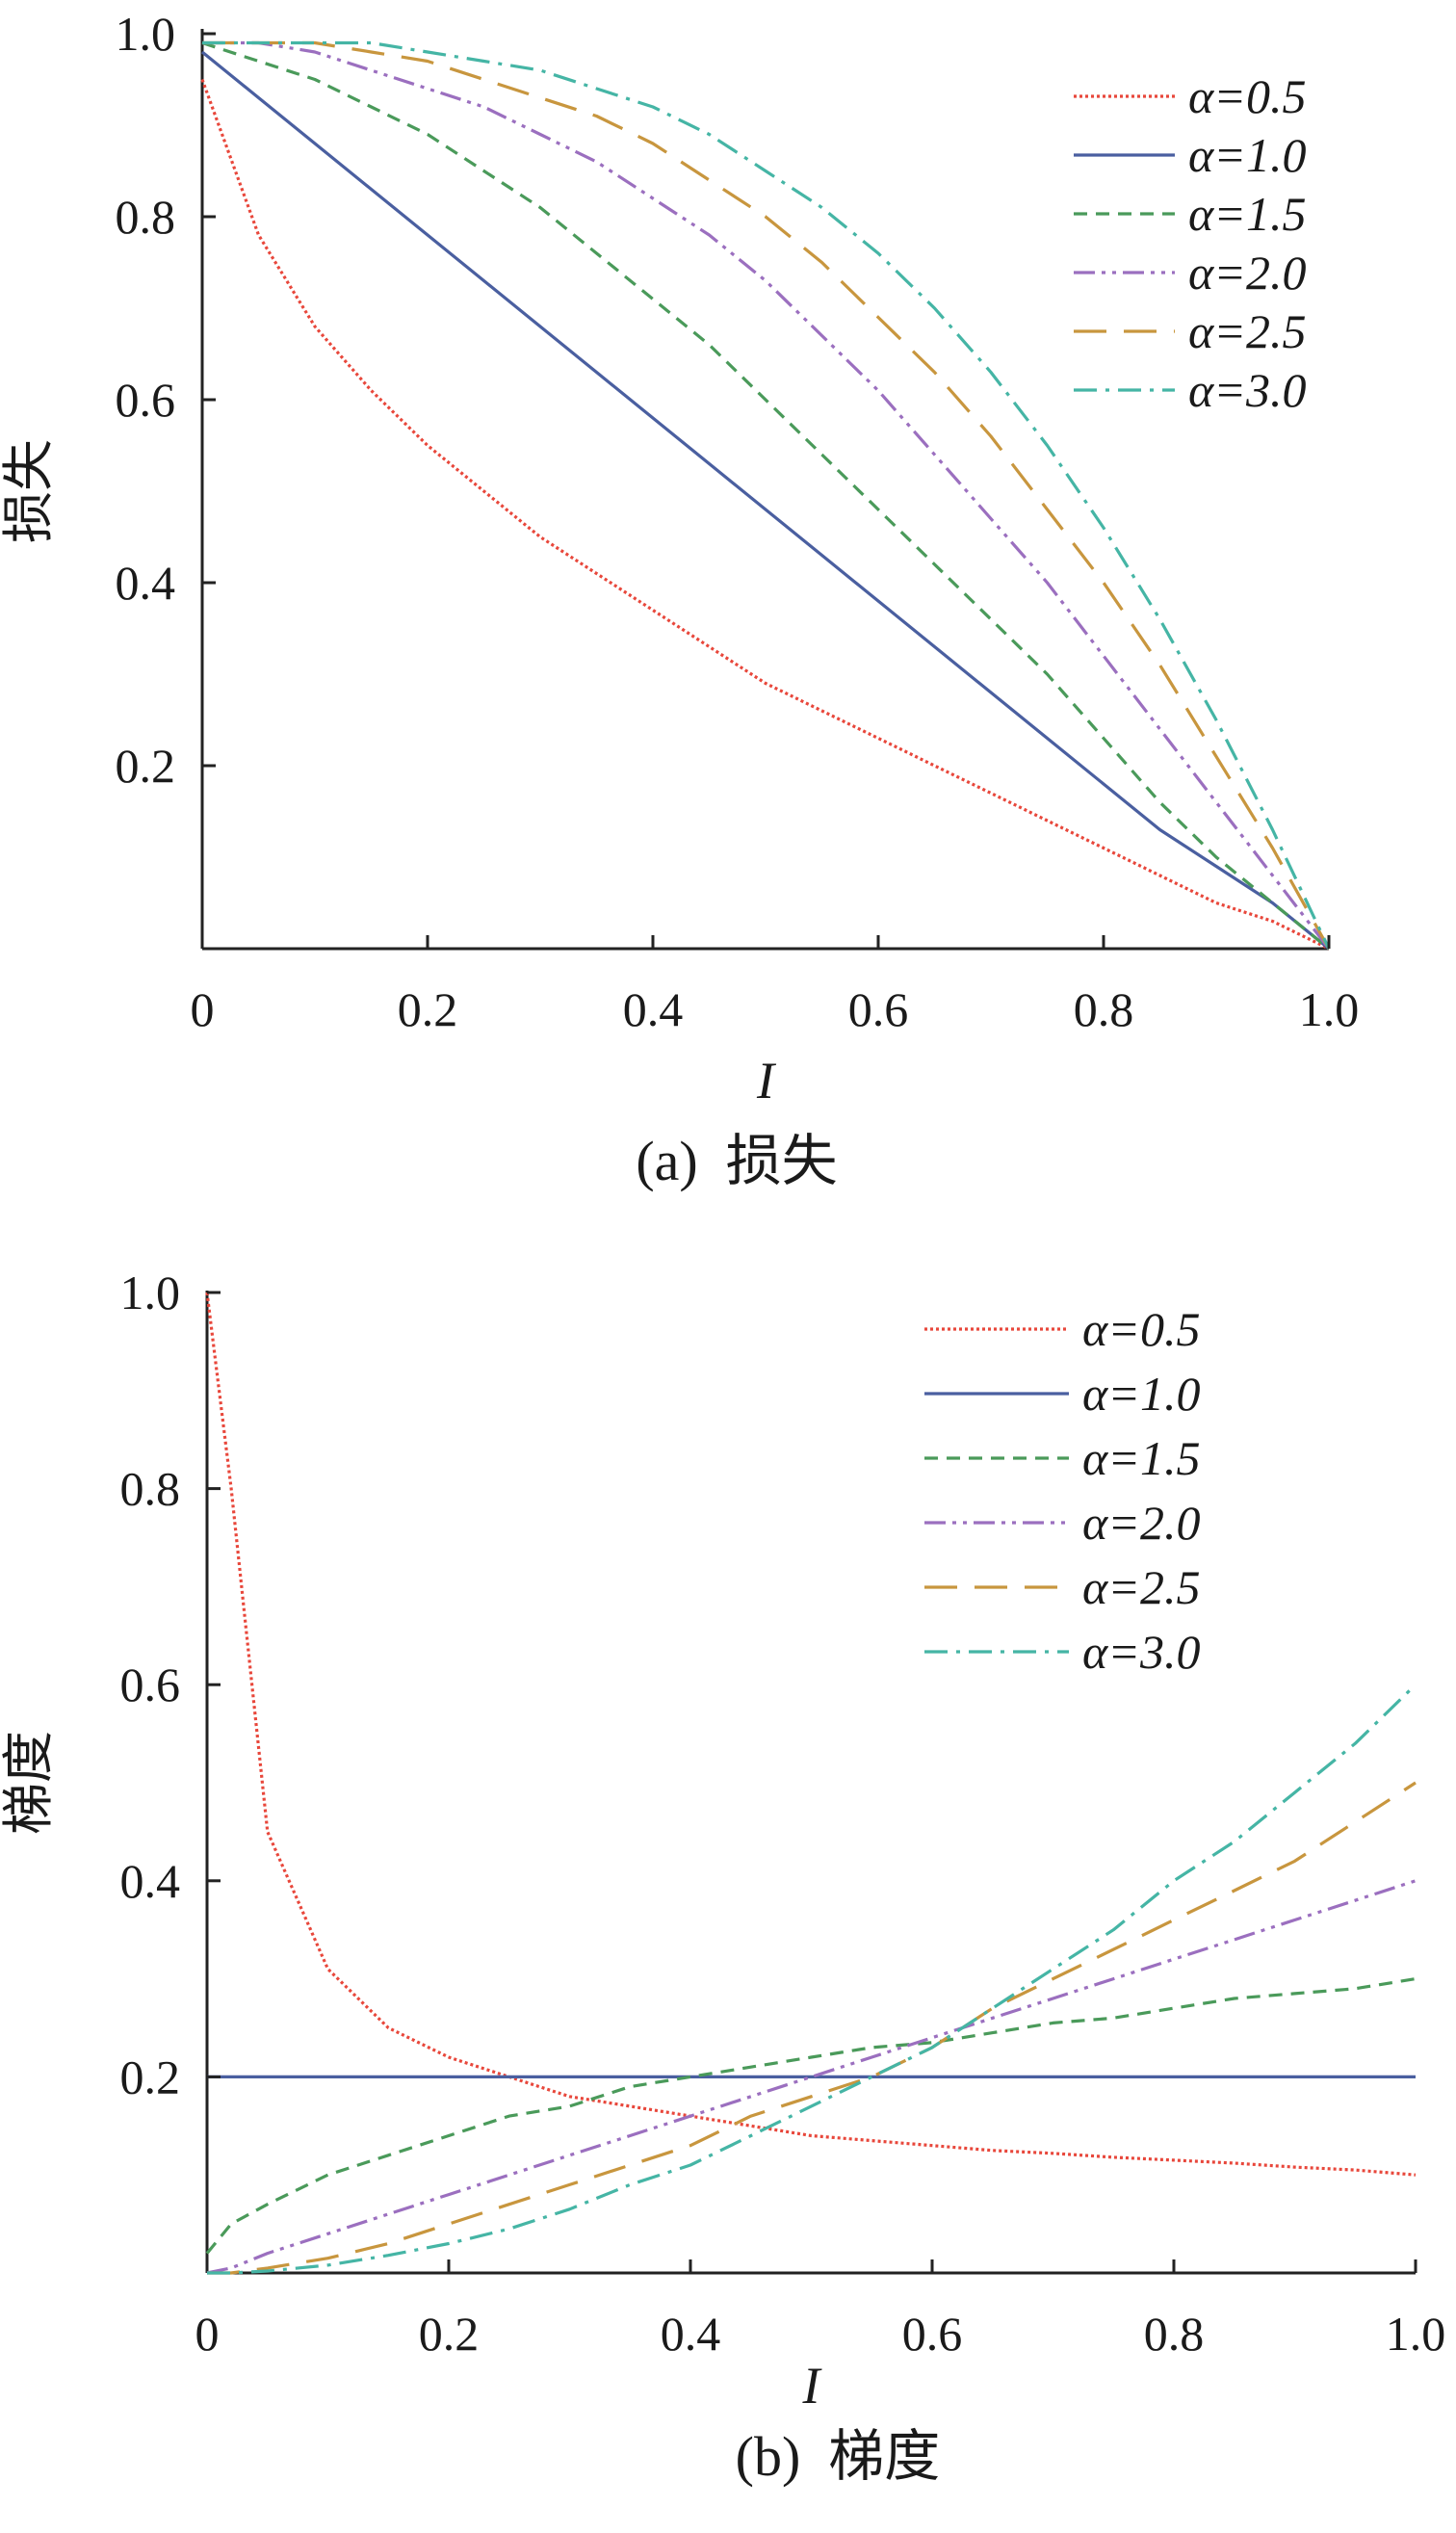 The width and height of the screenshot is (1456, 2533). Describe the element at coordinates (736, 1161) in the screenshot. I see `figure-caption: (a) 损失` at that location.